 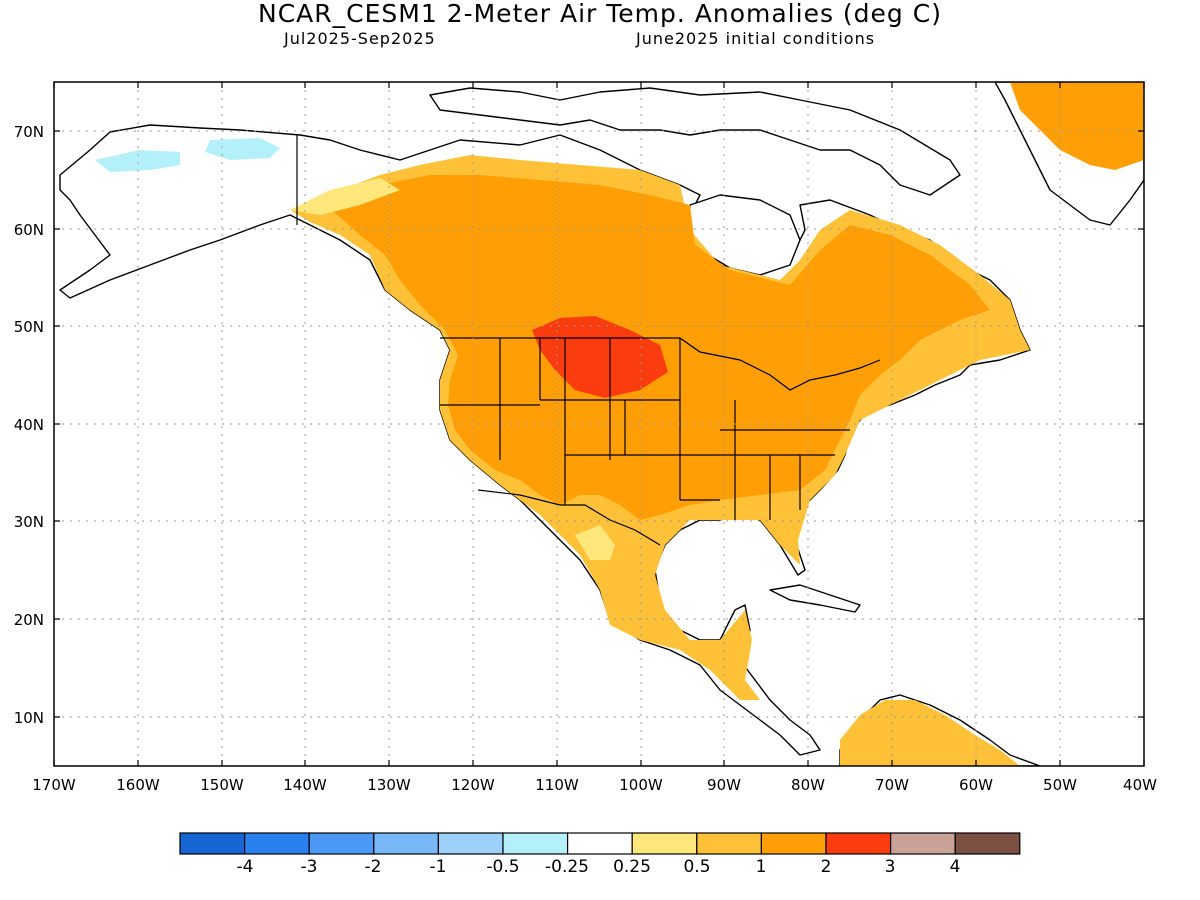 I want to click on lat-label: 30N, so click(x=29, y=522).